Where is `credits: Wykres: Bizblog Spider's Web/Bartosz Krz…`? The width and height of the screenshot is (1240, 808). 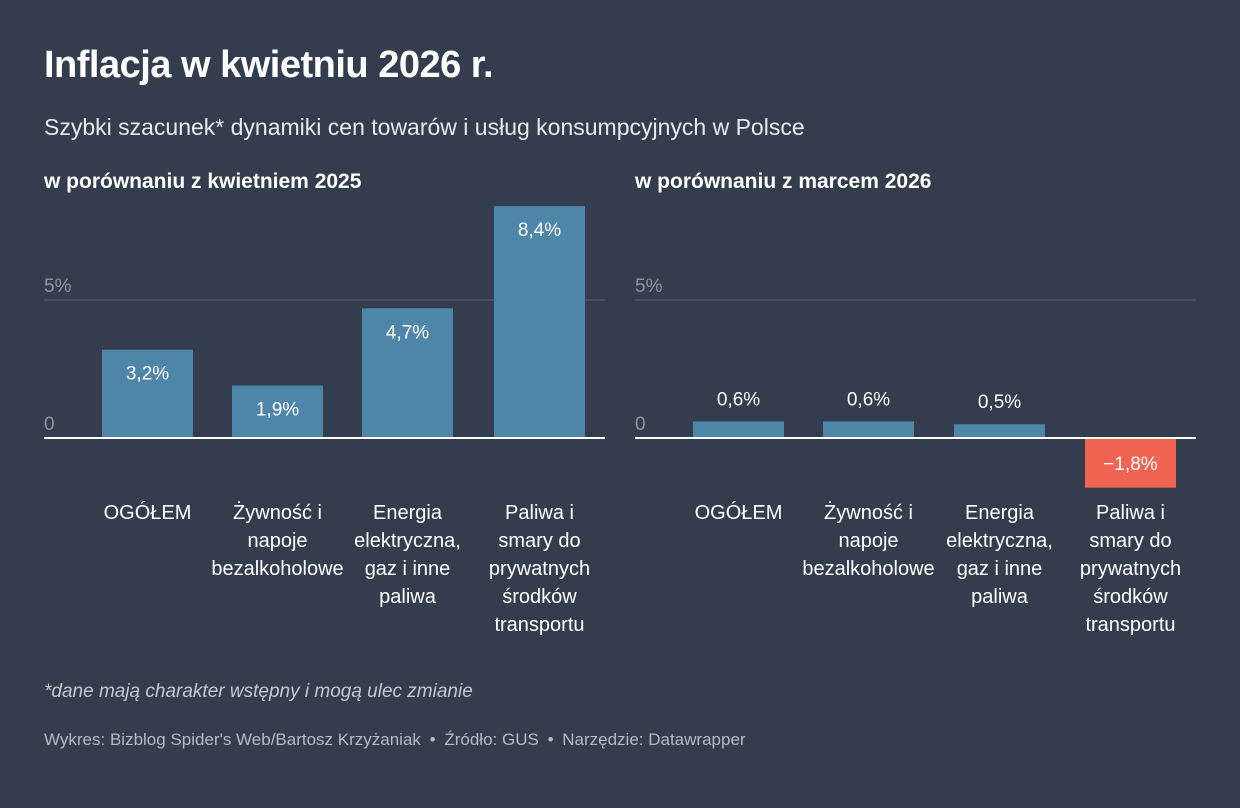 credits: Wykres: Bizblog Spider's Web/Bartosz Krz… is located at coordinates (397, 740).